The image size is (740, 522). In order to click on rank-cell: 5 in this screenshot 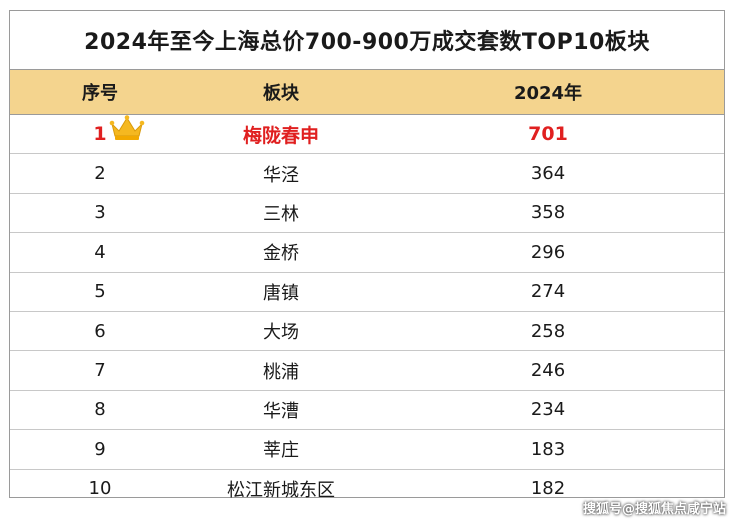, I will do `click(100, 292)`.